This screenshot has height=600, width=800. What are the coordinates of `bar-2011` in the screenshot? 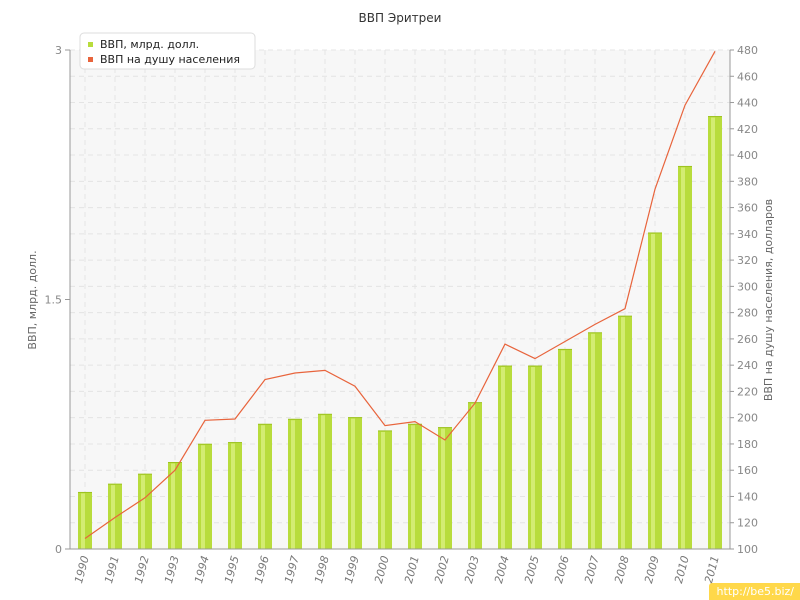 It's located at (715, 333).